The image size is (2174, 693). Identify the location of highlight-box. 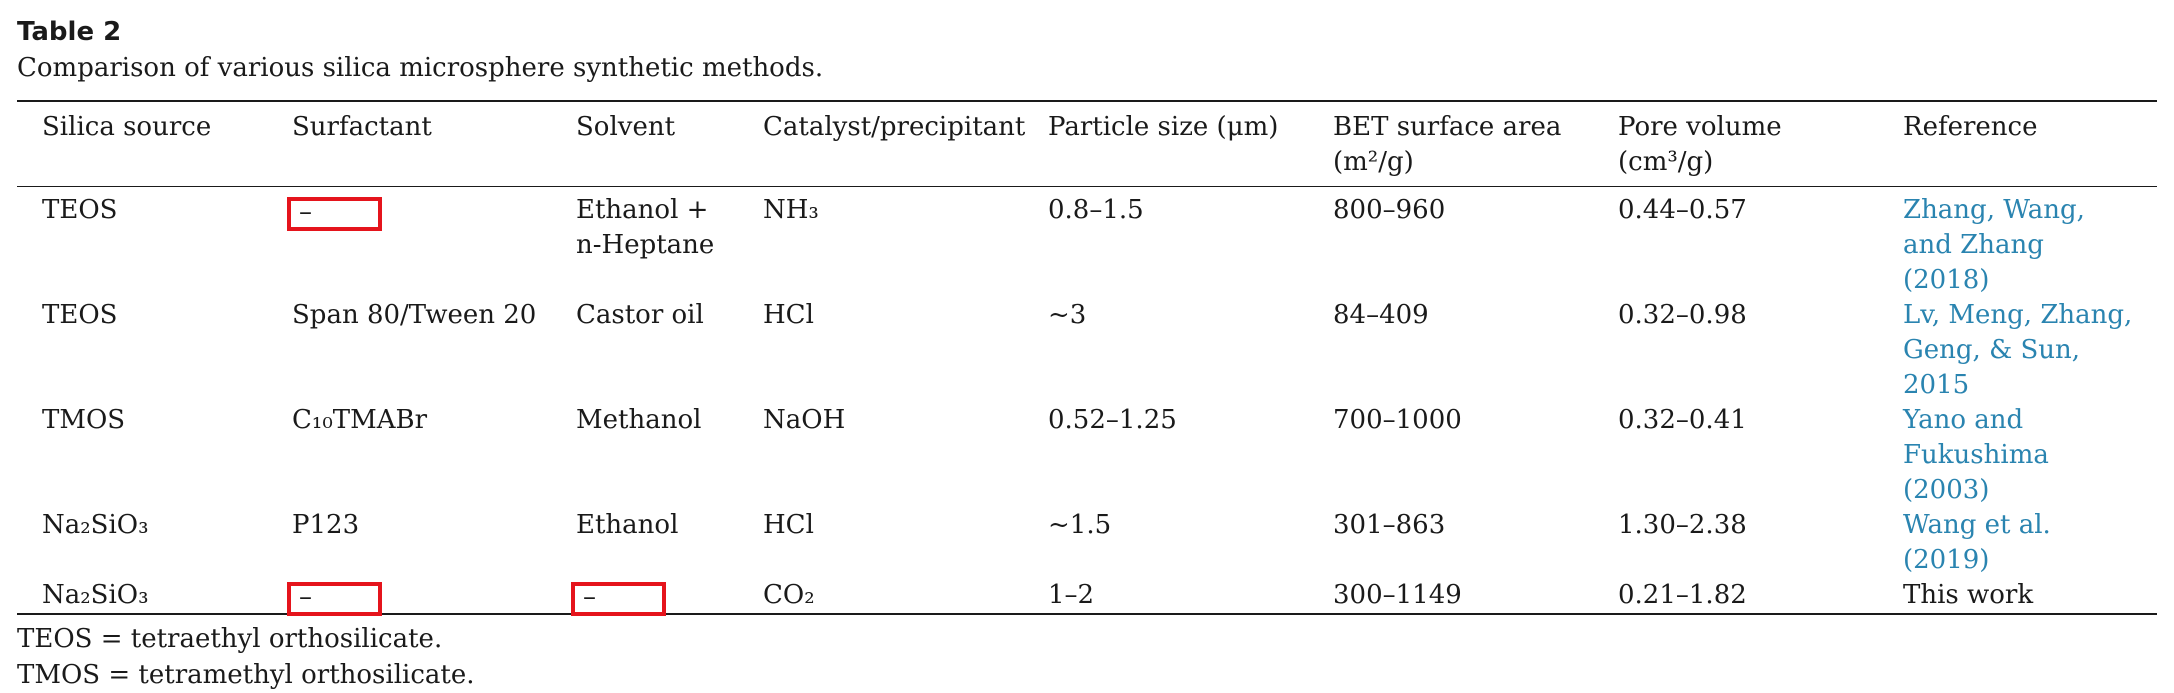
(334, 214).